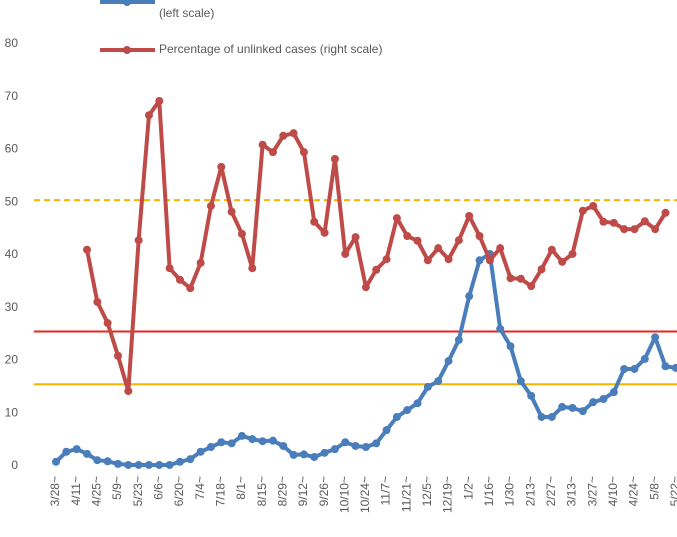 The width and height of the screenshot is (677, 537). Describe the element at coordinates (510, 491) in the screenshot. I see `x-tick-label: 1/30~` at that location.